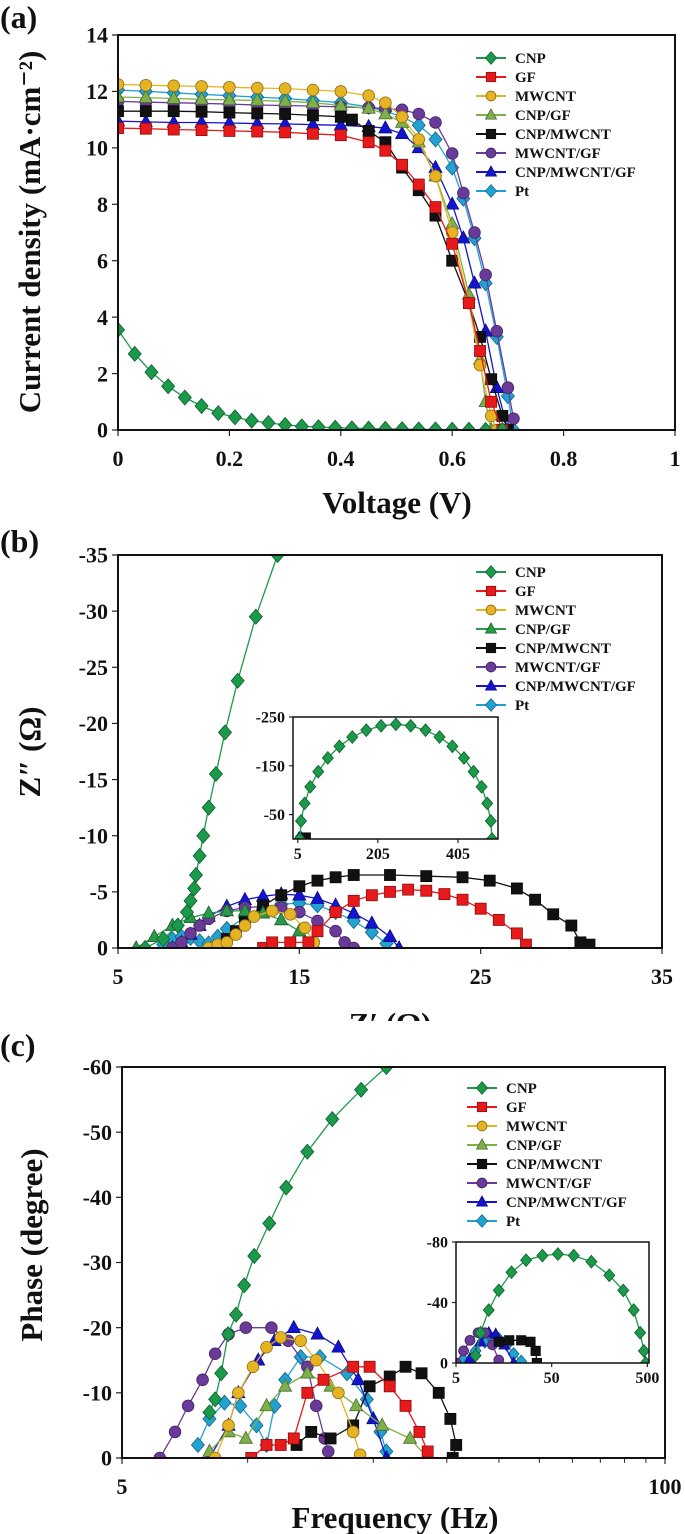 The width and height of the screenshot is (685, 1534). What do you see at coordinates (491, 134) in the screenshot?
I see `legend-marker-cnp-mwcnt` at bounding box center [491, 134].